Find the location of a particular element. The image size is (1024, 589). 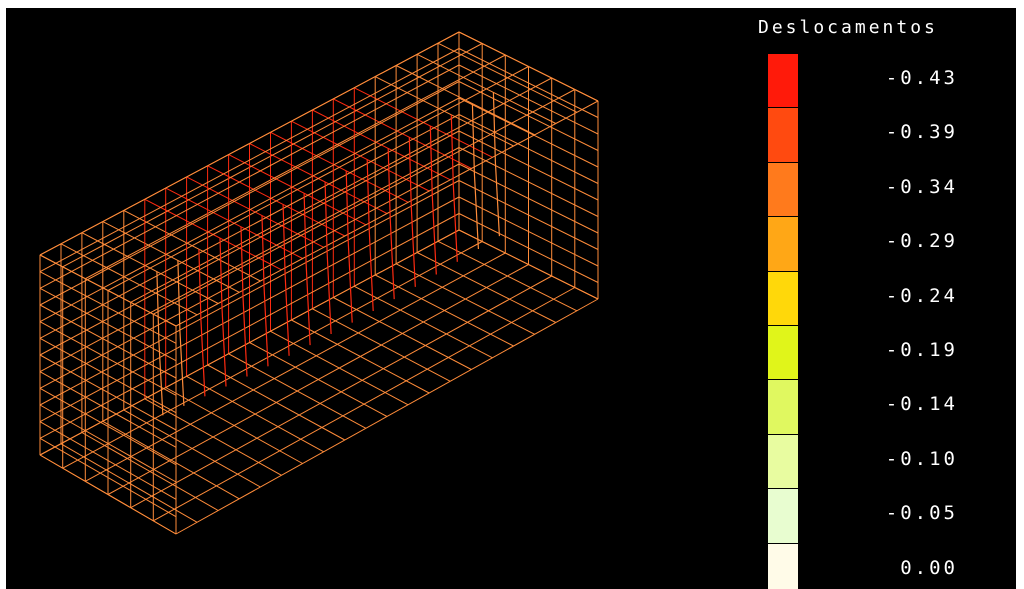

legend-label: -0.14 is located at coordinates (921, 404).